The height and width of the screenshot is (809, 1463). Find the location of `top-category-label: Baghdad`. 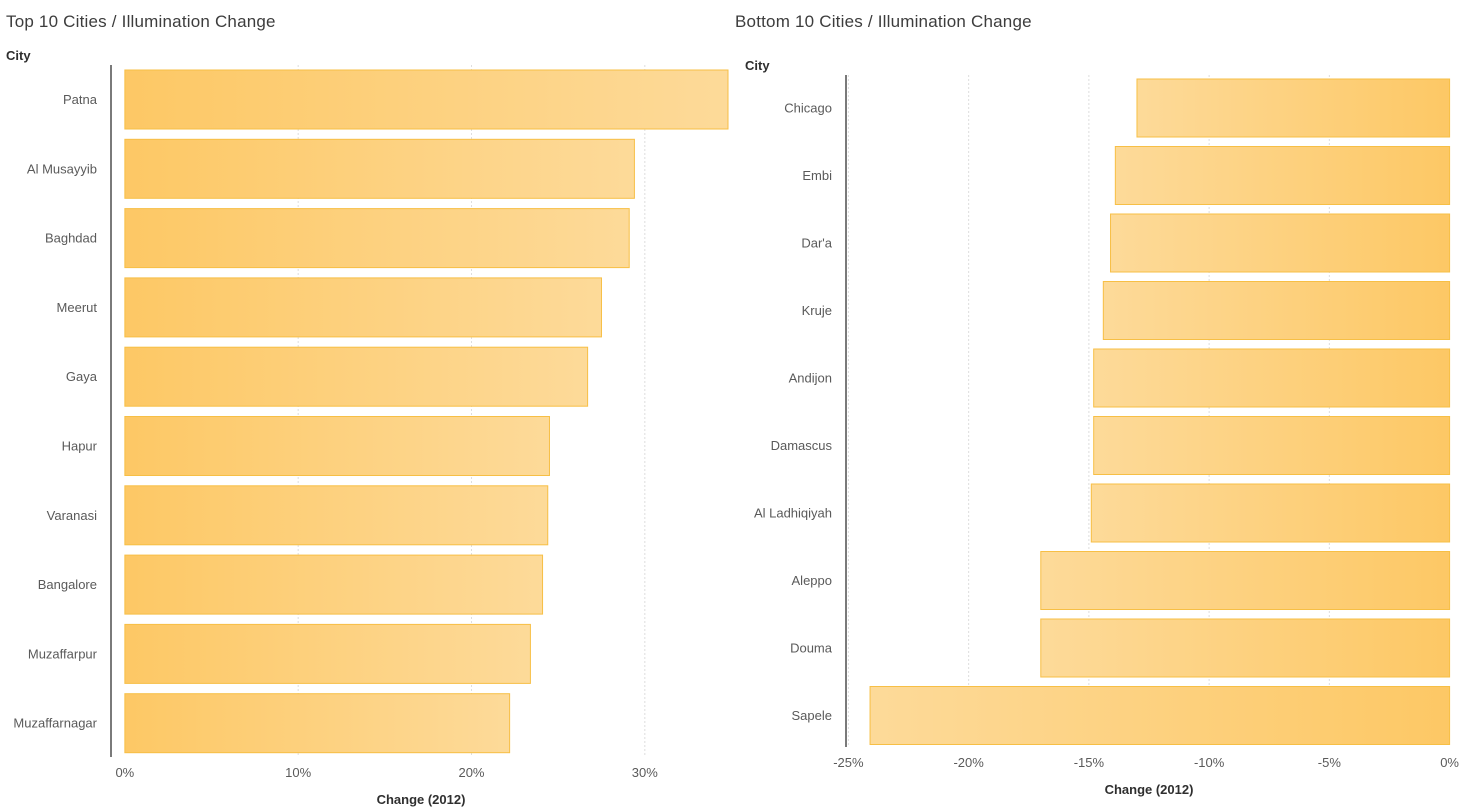

top-category-label: Baghdad is located at coordinates (71, 238).